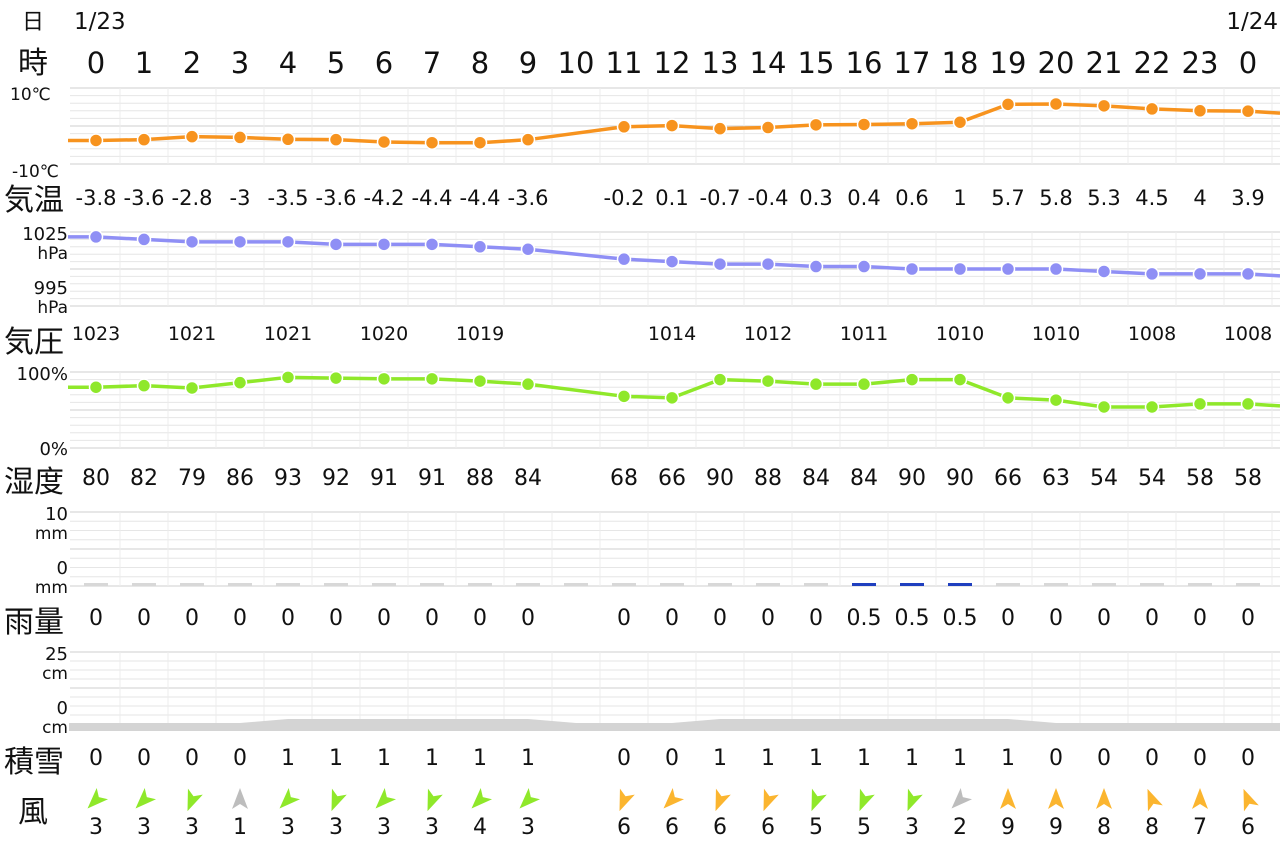 This screenshot has width=1280, height=848. What do you see at coordinates (336, 198) in the screenshot?
I see `temp-value-label: -3.6` at bounding box center [336, 198].